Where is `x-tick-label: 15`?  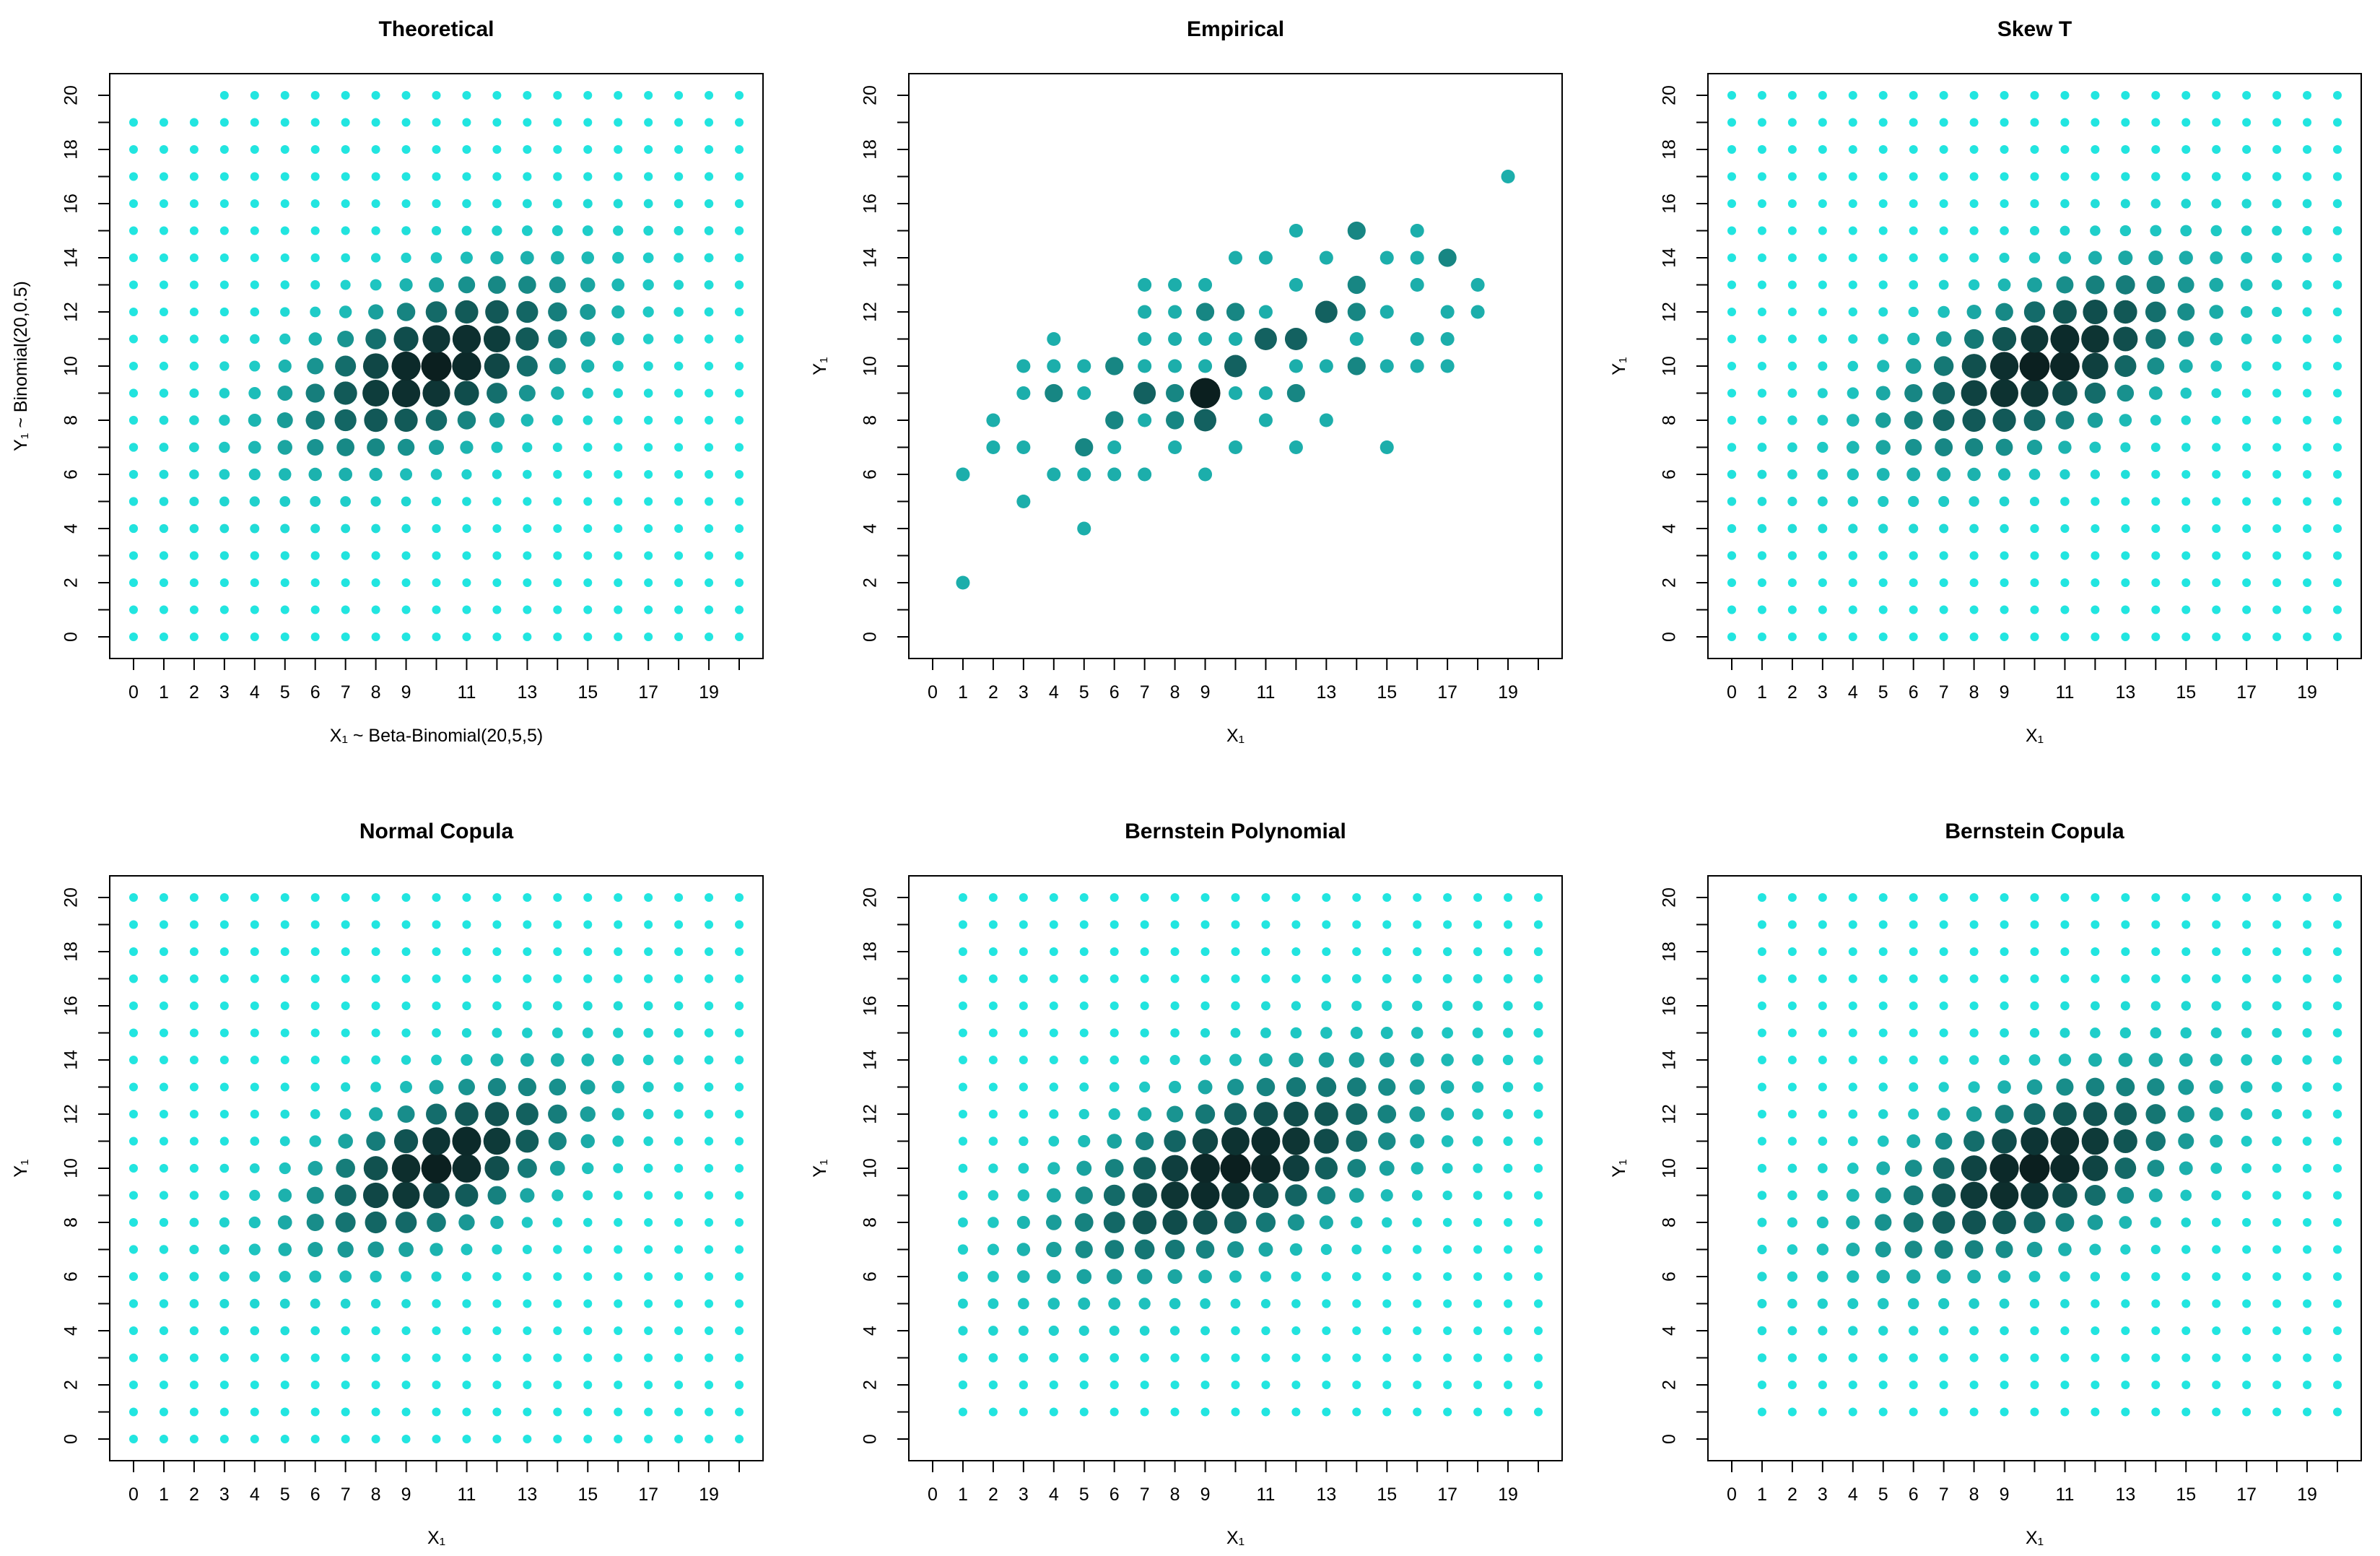
x-tick-label: 15 is located at coordinates (1387, 692).